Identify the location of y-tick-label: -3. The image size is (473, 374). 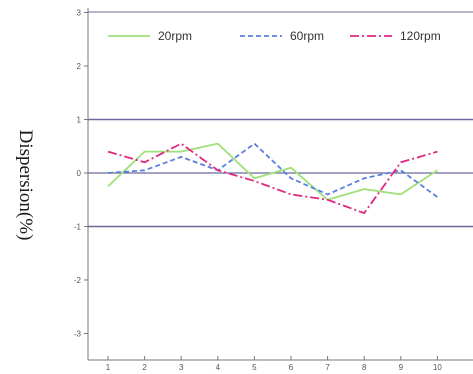
(78, 334).